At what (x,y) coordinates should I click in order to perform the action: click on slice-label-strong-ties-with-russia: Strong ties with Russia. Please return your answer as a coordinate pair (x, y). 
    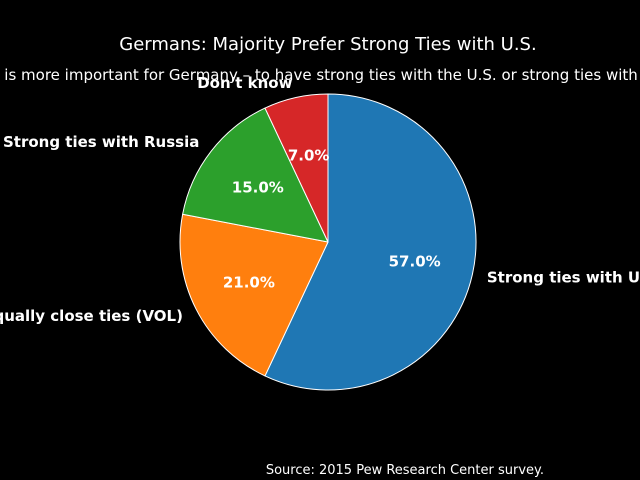
    Looking at the image, I should click on (101, 142).